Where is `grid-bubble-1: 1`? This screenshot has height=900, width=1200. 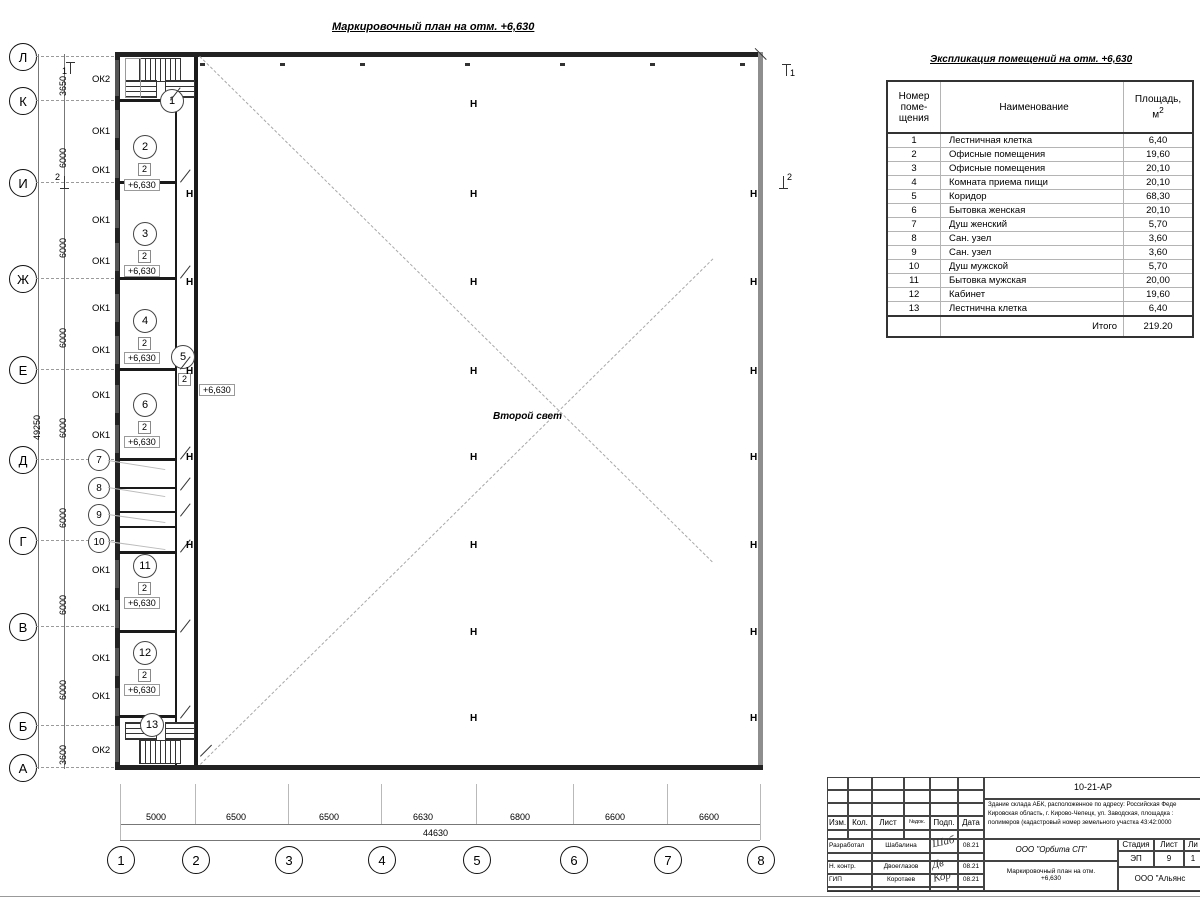
grid-bubble-1: 1 is located at coordinates (121, 860).